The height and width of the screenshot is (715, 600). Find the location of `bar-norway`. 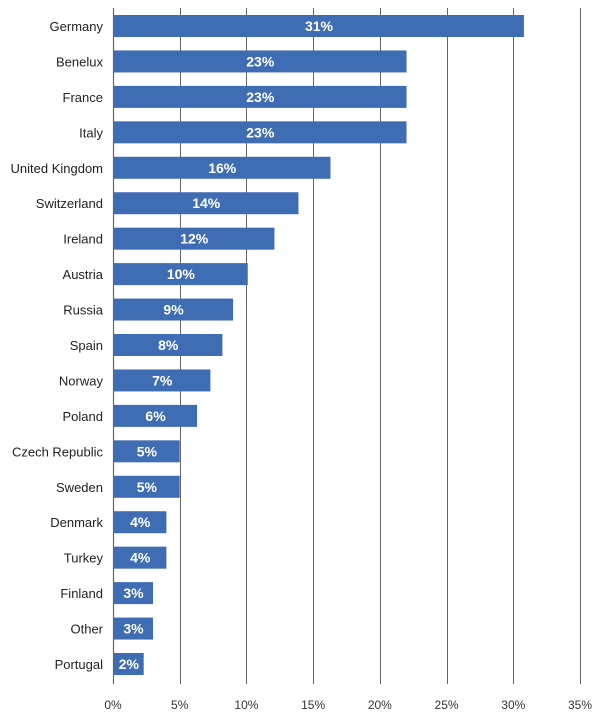

bar-norway is located at coordinates (162, 380).